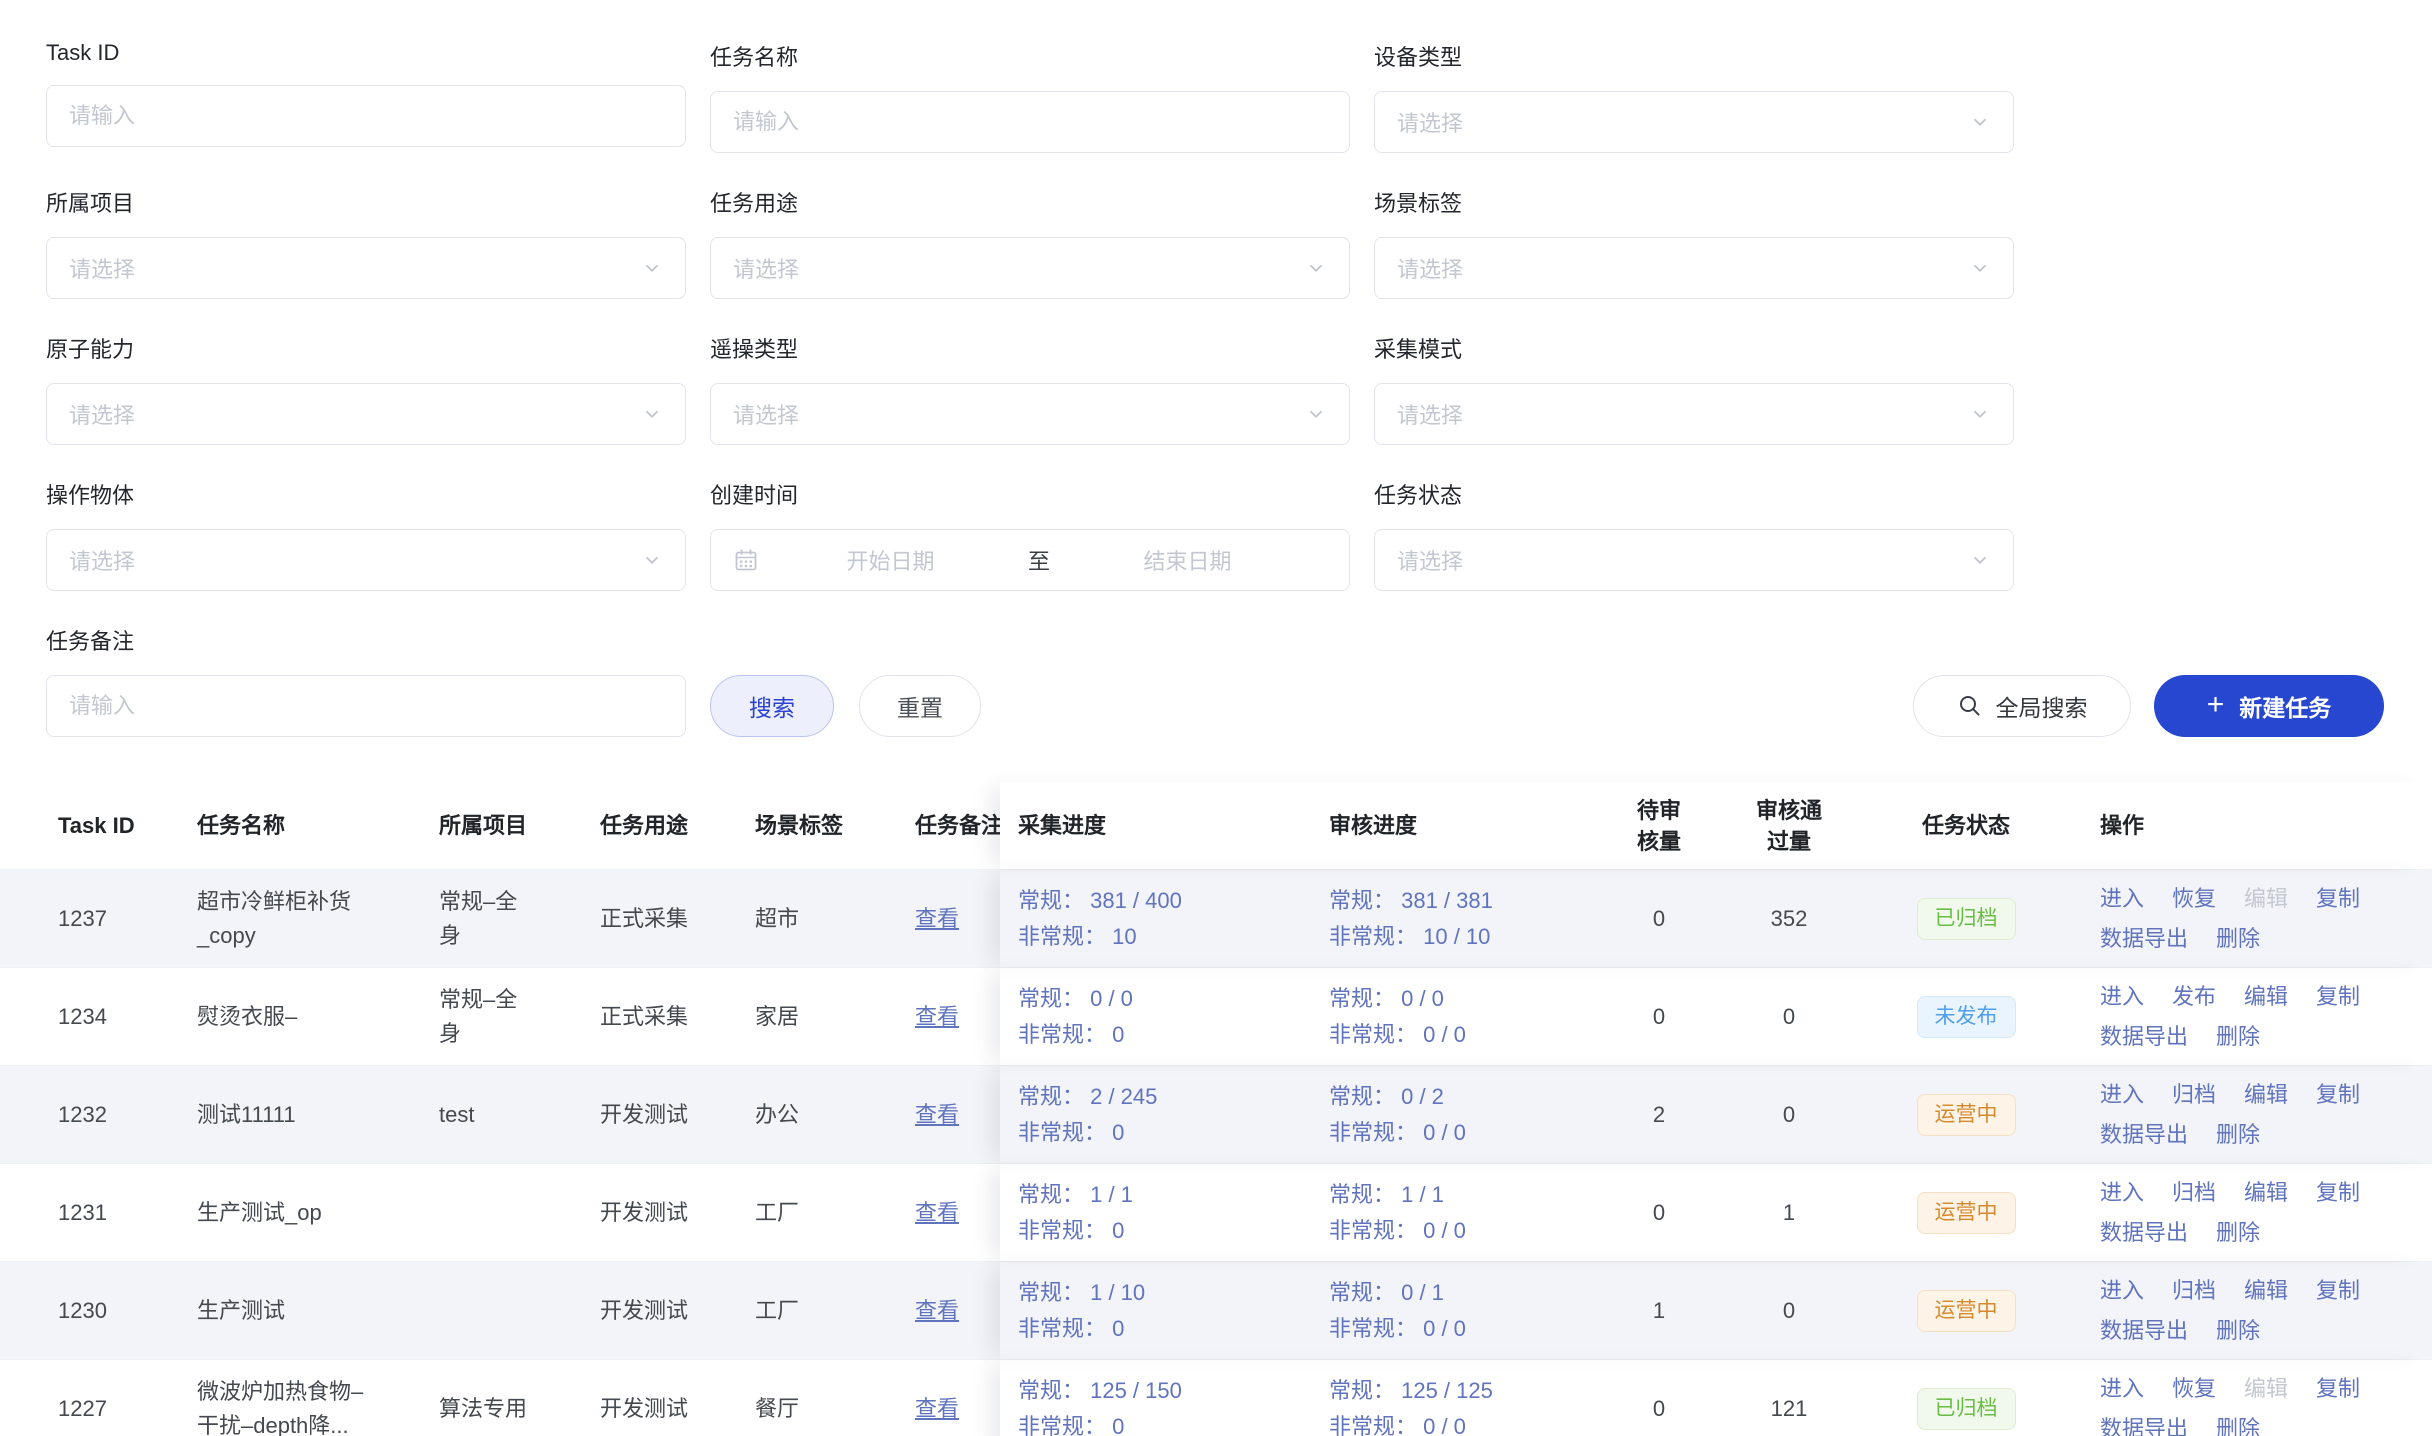 Image resolution: width=2432 pixels, height=1436 pixels. Describe the element at coordinates (1397, 1212) in the screenshot. I see `cell-review-progress: 常规： 1 / 1 非常规： 0 / 0` at that location.